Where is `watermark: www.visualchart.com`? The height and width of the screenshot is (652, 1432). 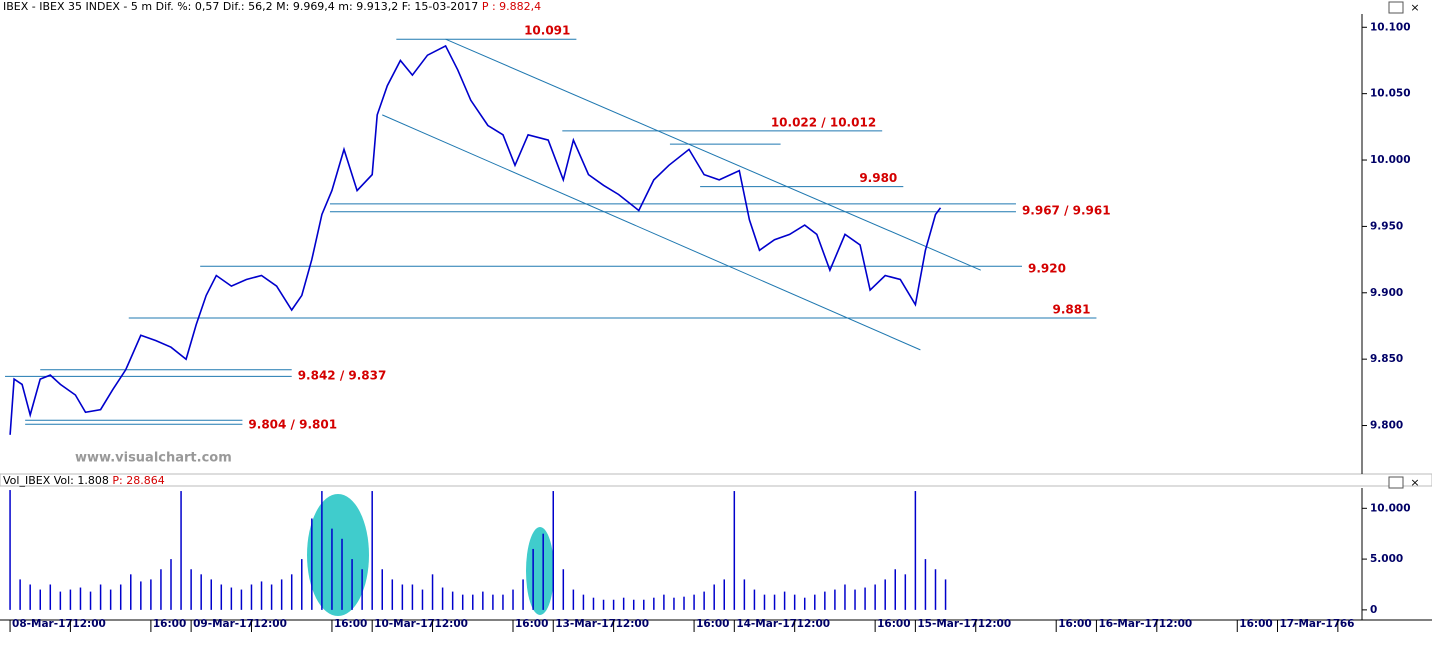
watermark: www.visualchart.com is located at coordinates (153, 458).